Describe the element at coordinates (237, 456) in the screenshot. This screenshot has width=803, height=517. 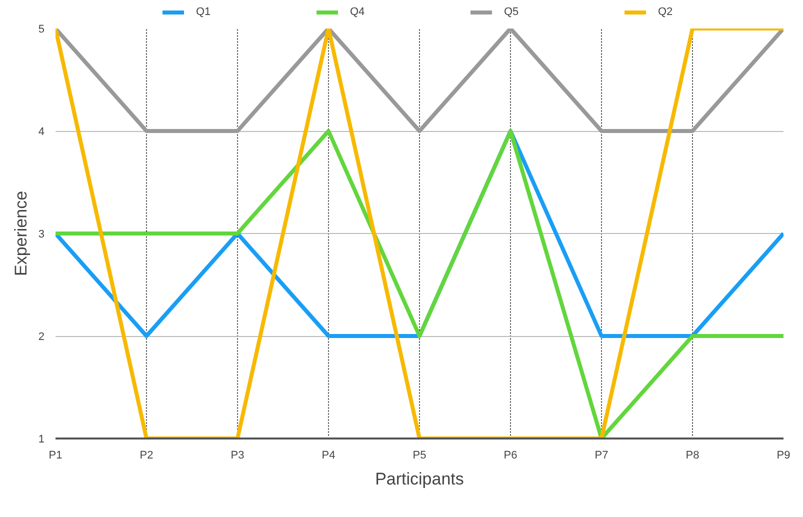
I see `x-tick-label: P3` at that location.